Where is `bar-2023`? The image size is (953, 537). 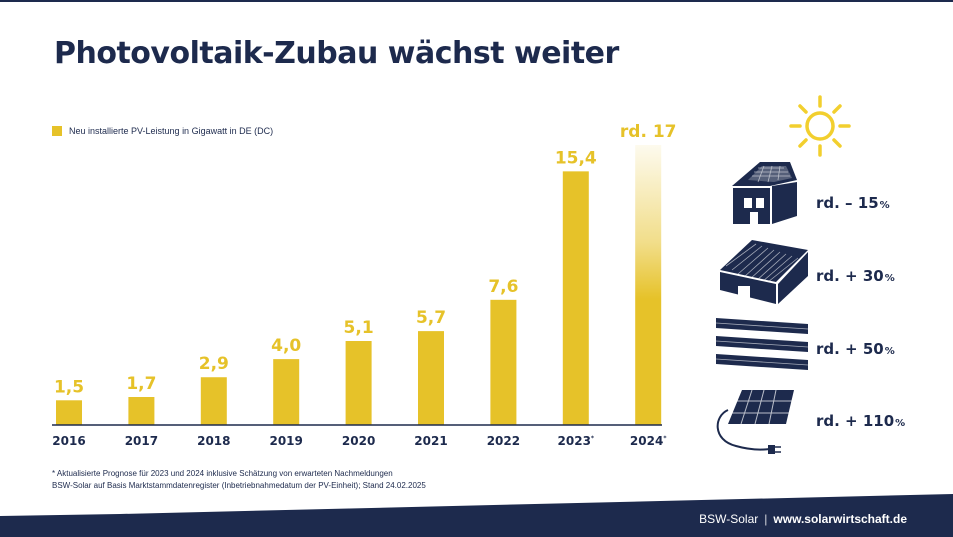 bar-2023 is located at coordinates (575, 298).